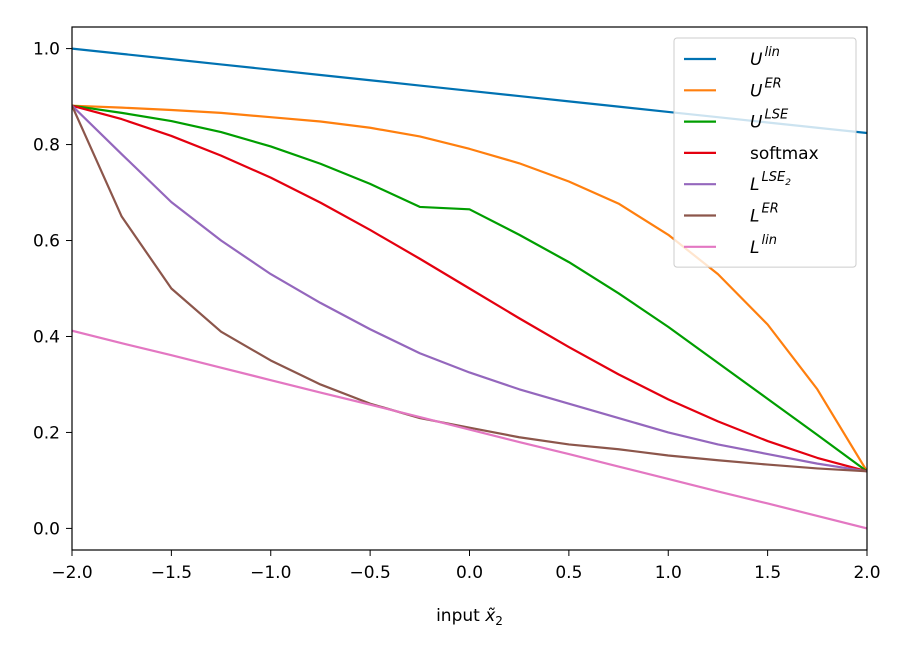 Image resolution: width=901 pixels, height=648 pixels. What do you see at coordinates (46, 50) in the screenshot?
I see `y-tick-label: 1.0` at bounding box center [46, 50].